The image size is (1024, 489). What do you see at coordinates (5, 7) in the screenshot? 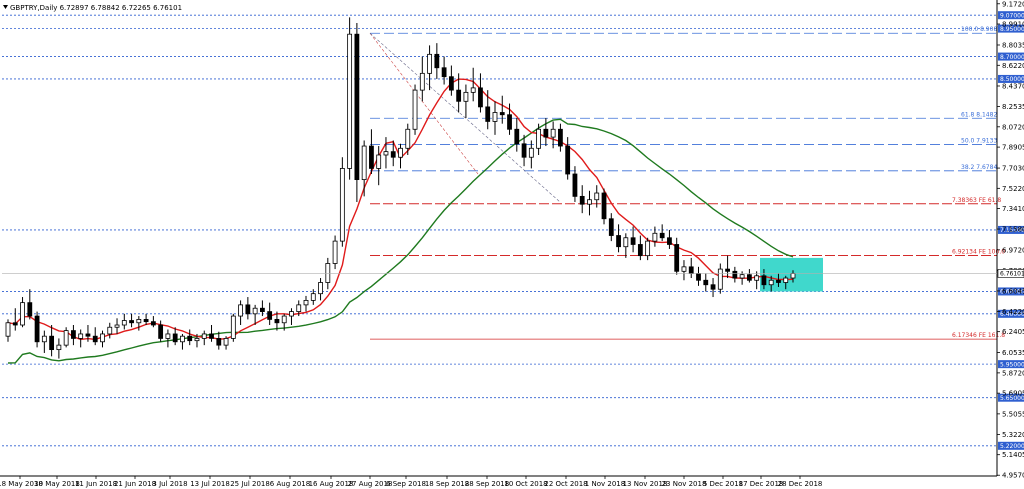
I see `dropdown-triangle-icon` at bounding box center [5, 7].